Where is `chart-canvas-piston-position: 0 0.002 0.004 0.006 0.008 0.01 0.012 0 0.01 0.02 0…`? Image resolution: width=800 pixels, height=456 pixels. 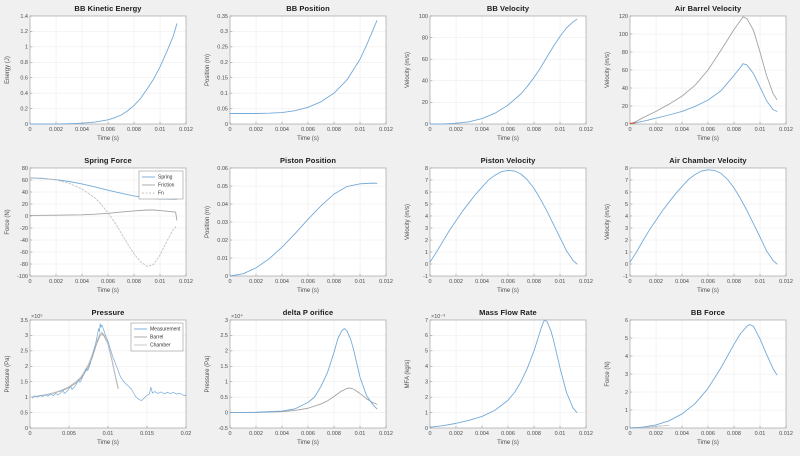 chart-canvas-piston-position: 0 0.002 0.004 0.006 0.008 0.01 0.012 0 0.01 0.02 0… is located at coordinates (299, 230).